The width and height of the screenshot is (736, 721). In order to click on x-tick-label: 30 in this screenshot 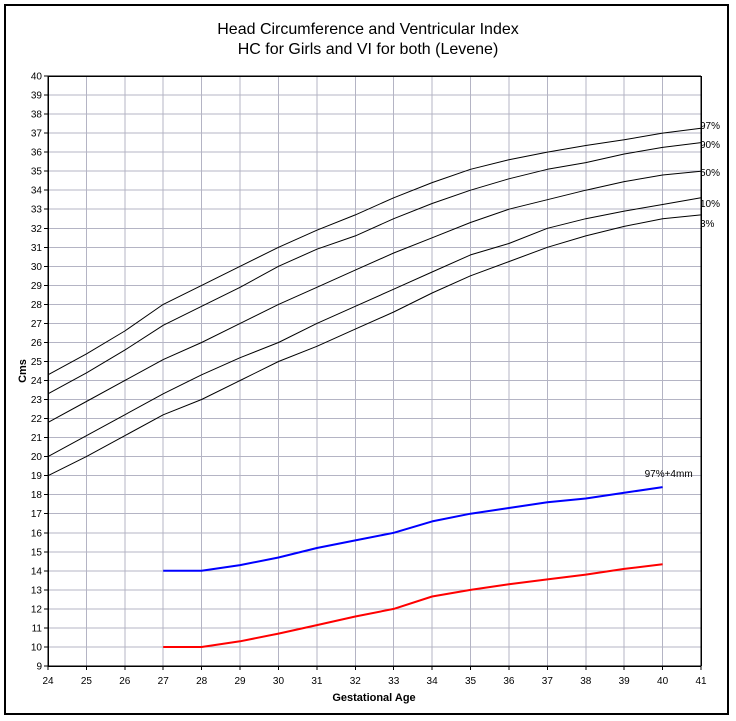, I will do `click(279, 681)`.